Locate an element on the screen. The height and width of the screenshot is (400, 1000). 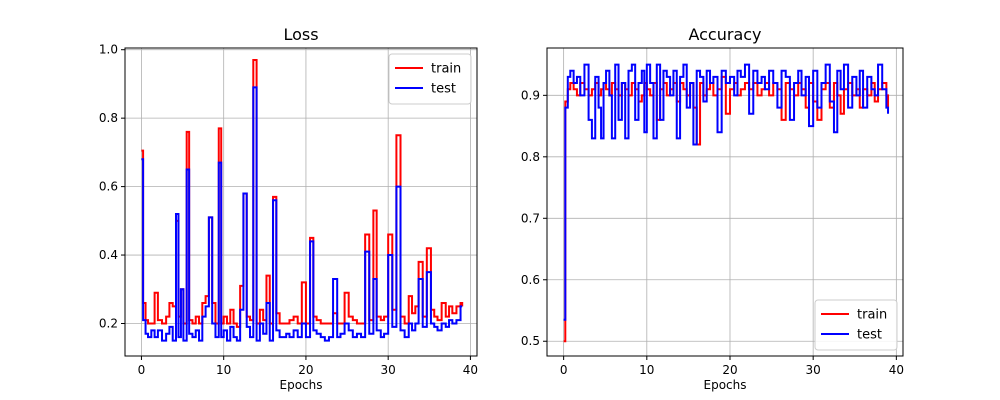
chart-title: Loss is located at coordinates (300, 34).